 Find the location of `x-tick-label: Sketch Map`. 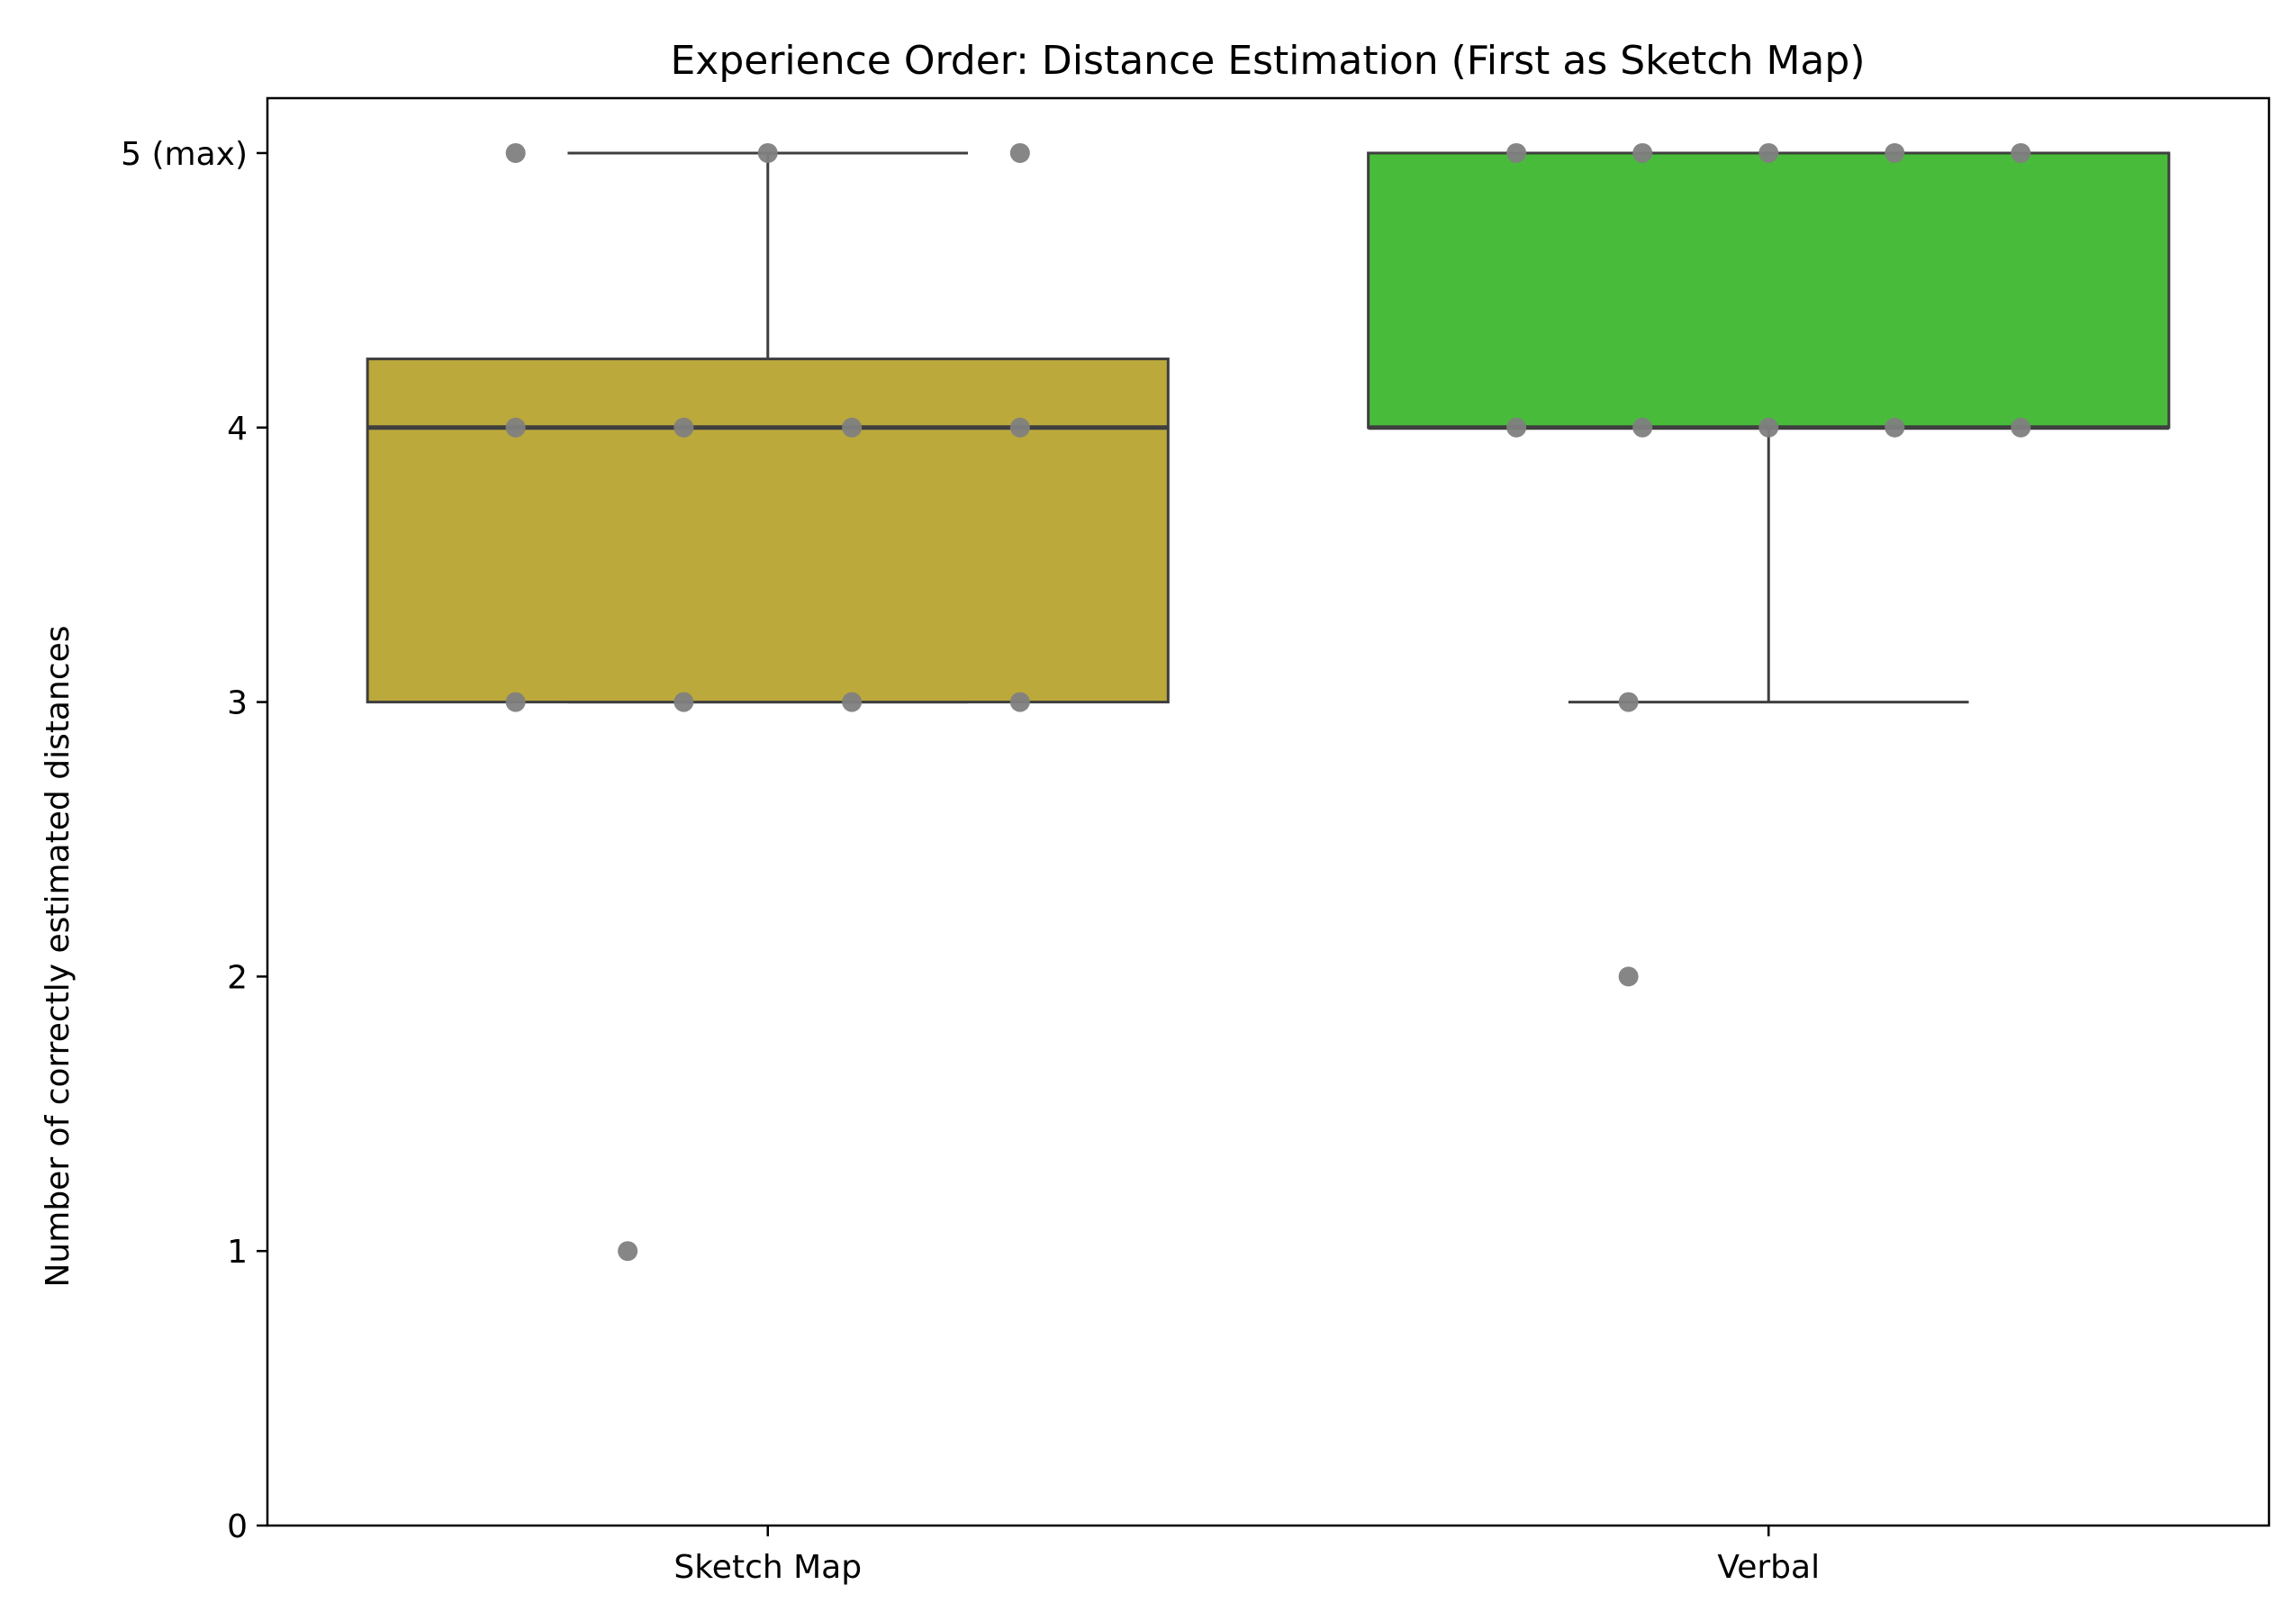

x-tick-label: Sketch Map is located at coordinates (767, 1567).